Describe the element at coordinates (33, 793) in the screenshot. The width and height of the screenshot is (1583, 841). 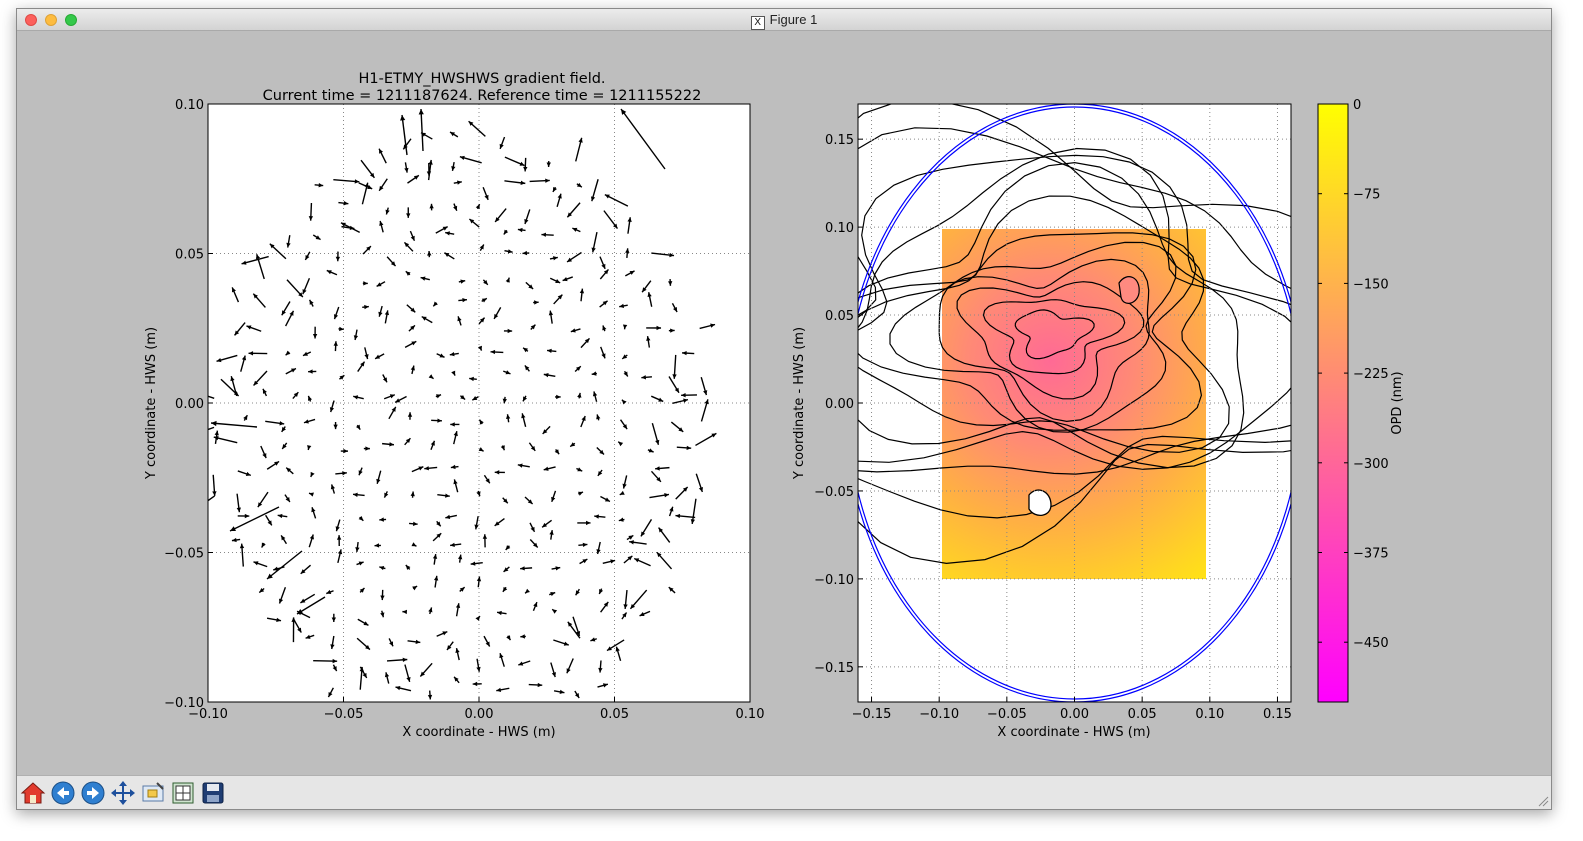
I see `home-button` at that location.